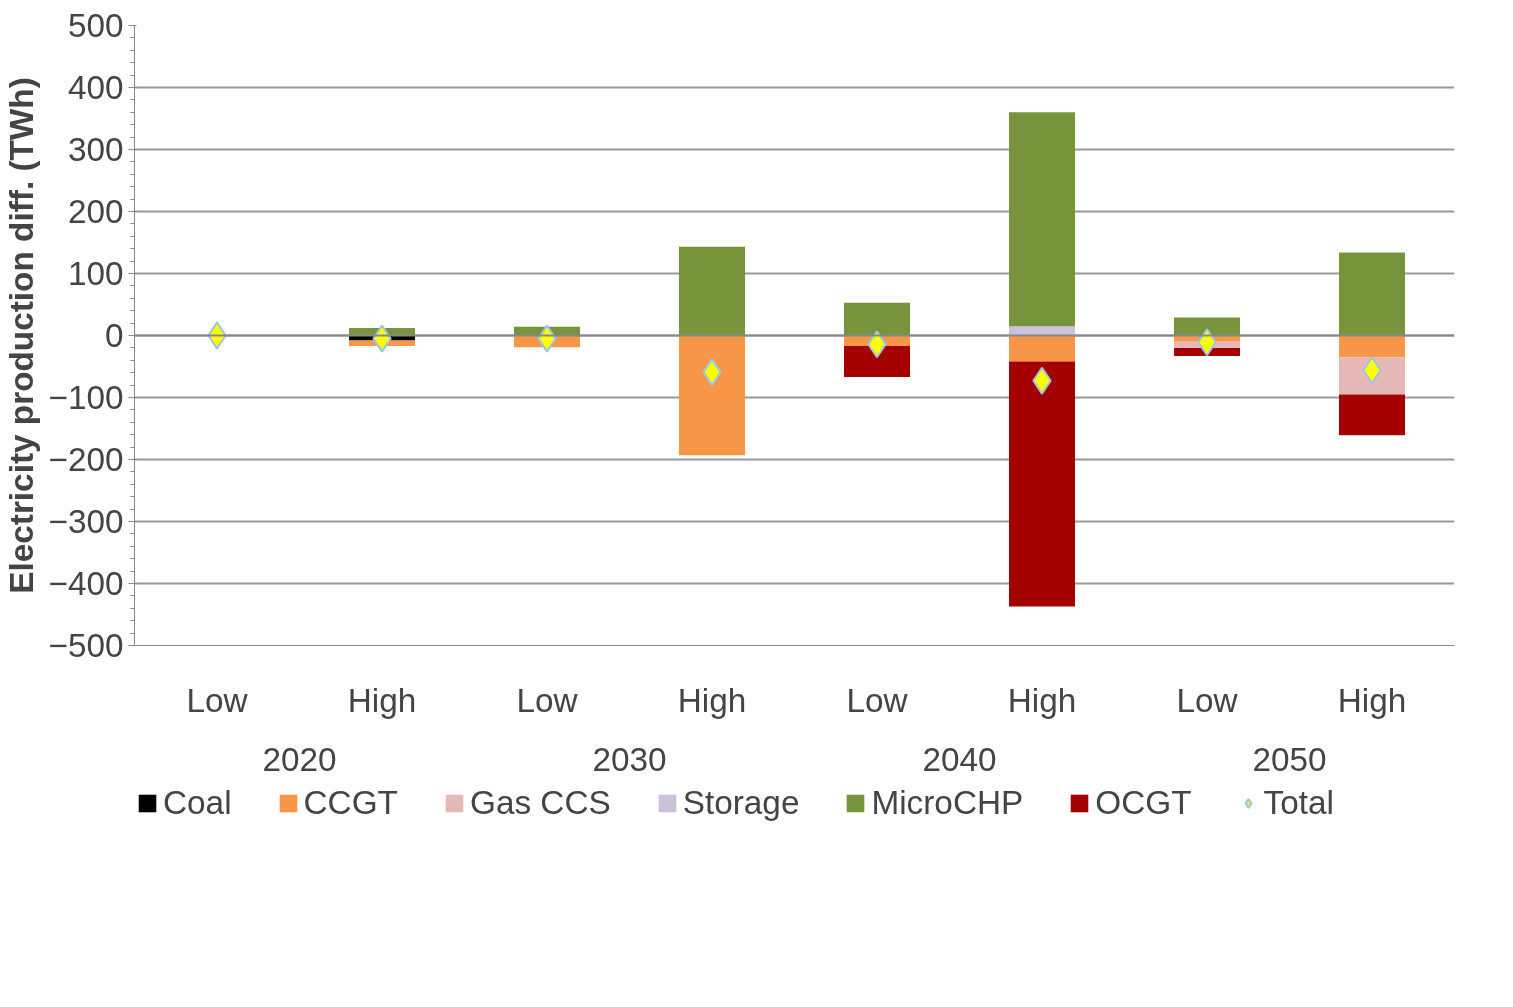 Image resolution: width=1513 pixels, height=1007 pixels. What do you see at coordinates (629, 759) in the screenshot?
I see `text: 2030` at bounding box center [629, 759].